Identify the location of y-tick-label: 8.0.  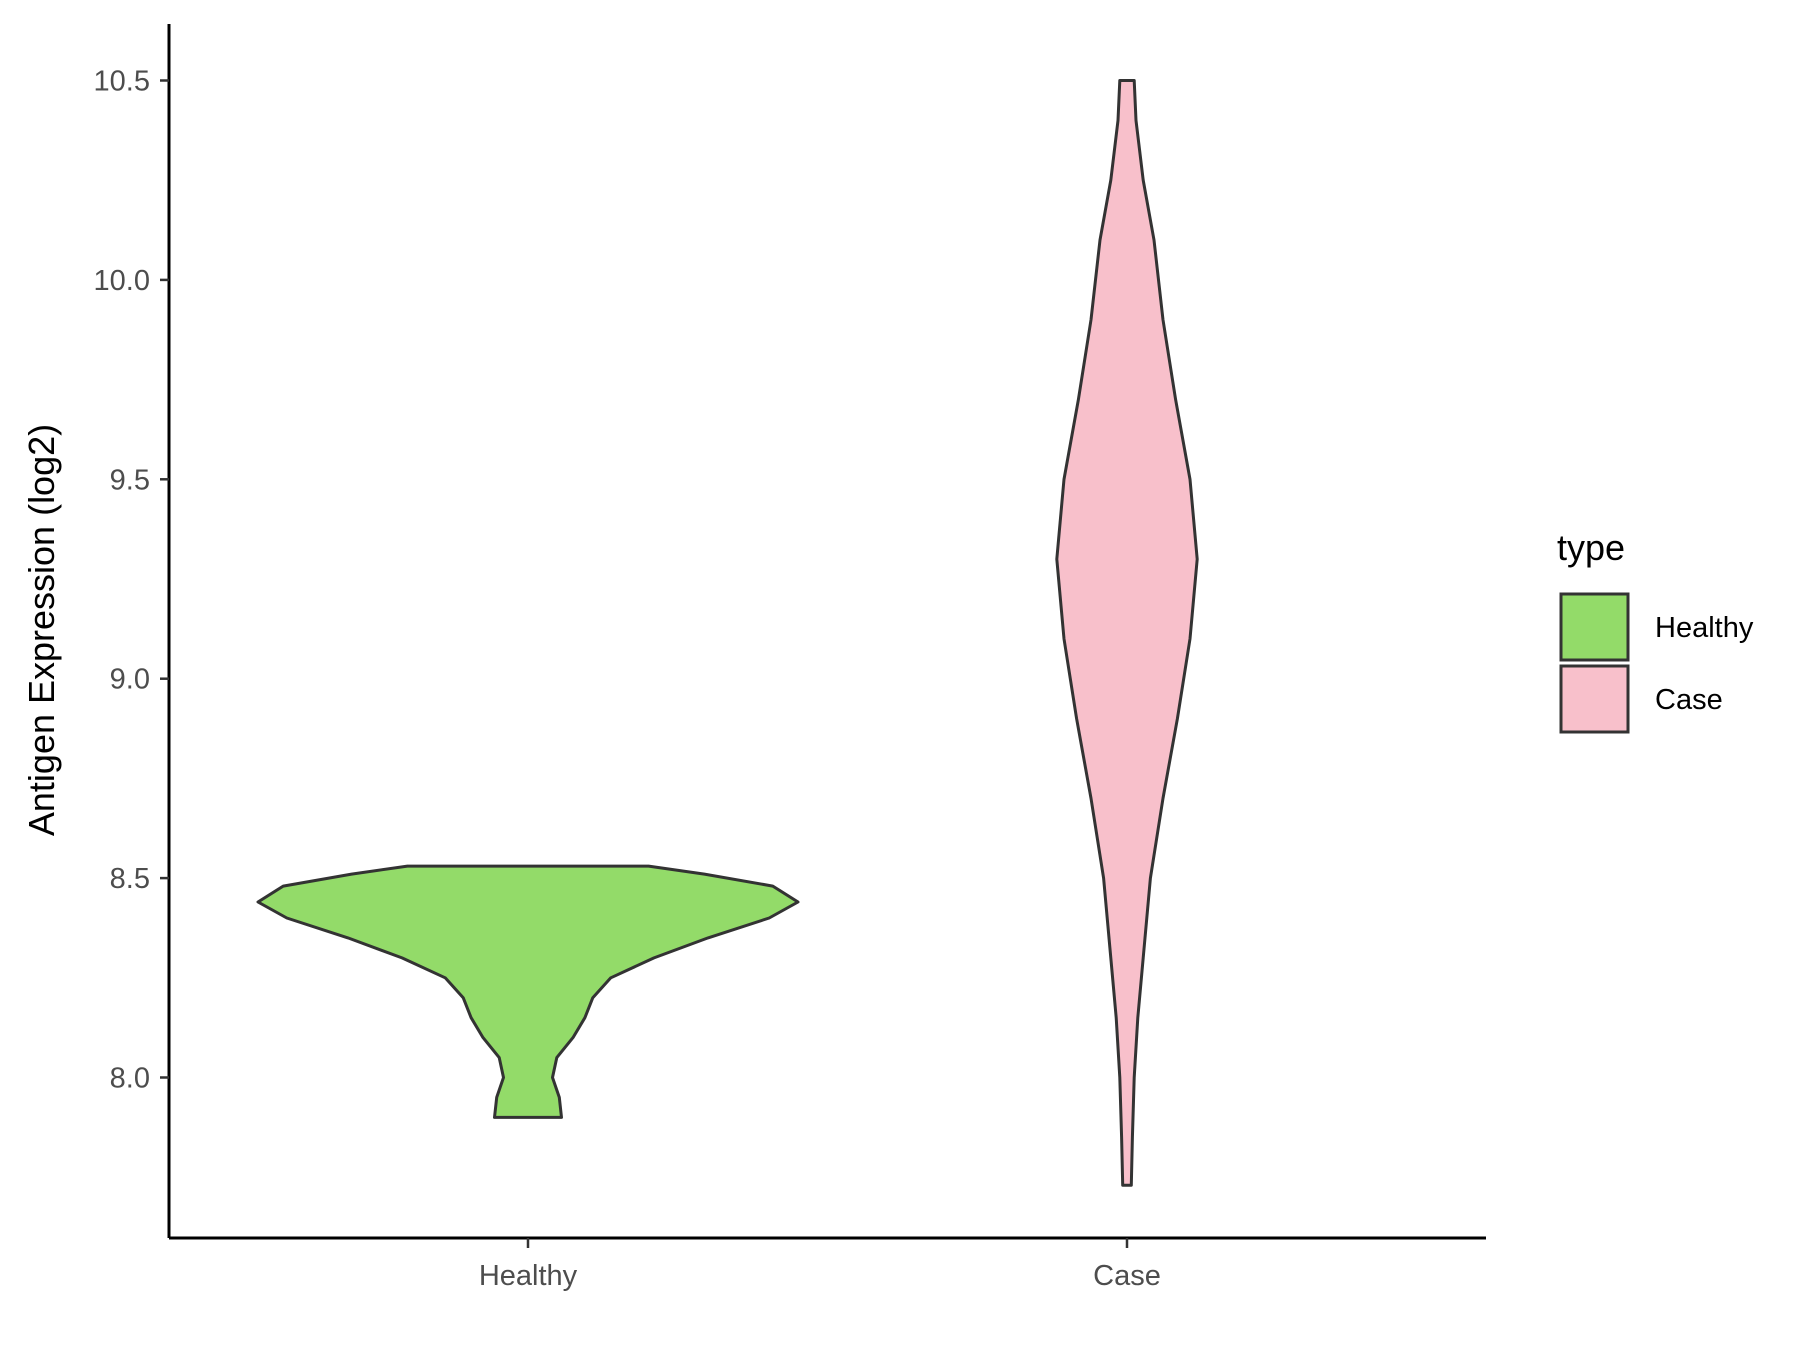
(130, 1079).